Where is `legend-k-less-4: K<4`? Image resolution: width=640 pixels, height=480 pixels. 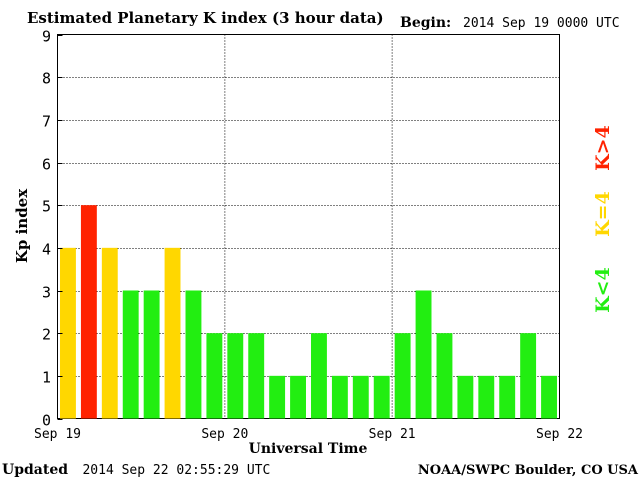 legend-k-less-4: K<4 is located at coordinates (603, 290).